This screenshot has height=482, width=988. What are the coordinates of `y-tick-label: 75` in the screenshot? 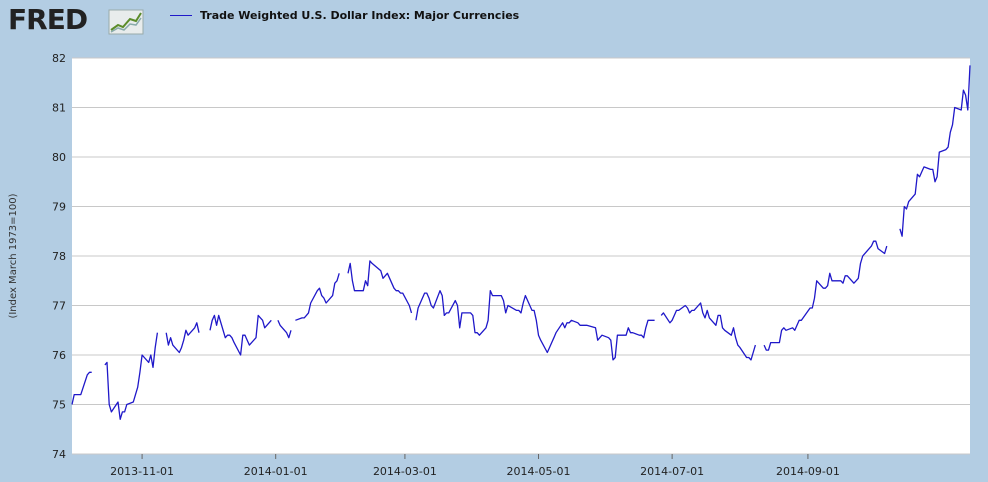 It's located at (59, 405).